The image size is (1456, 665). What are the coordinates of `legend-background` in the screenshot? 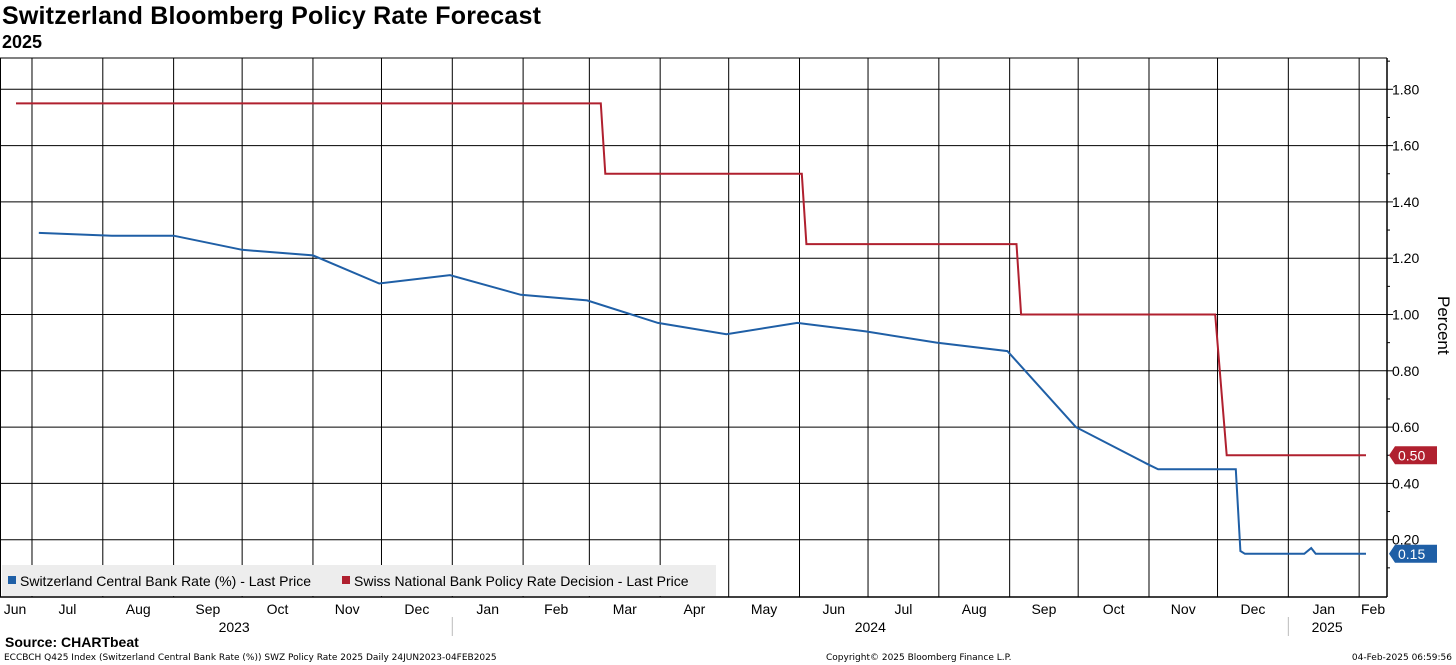 It's located at (359, 580).